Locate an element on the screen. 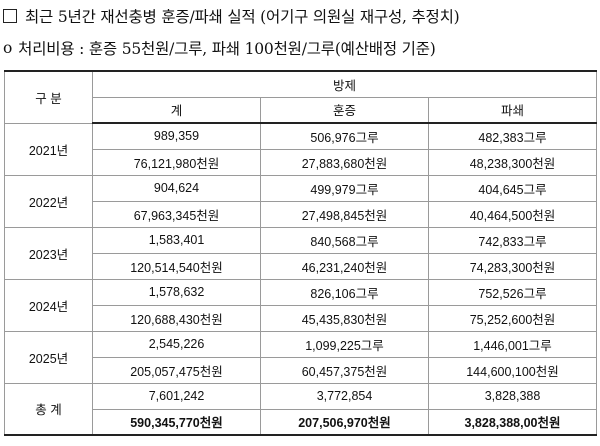 The image size is (600, 446). fumigation-cost: 27,498,845천원 is located at coordinates (344, 214).